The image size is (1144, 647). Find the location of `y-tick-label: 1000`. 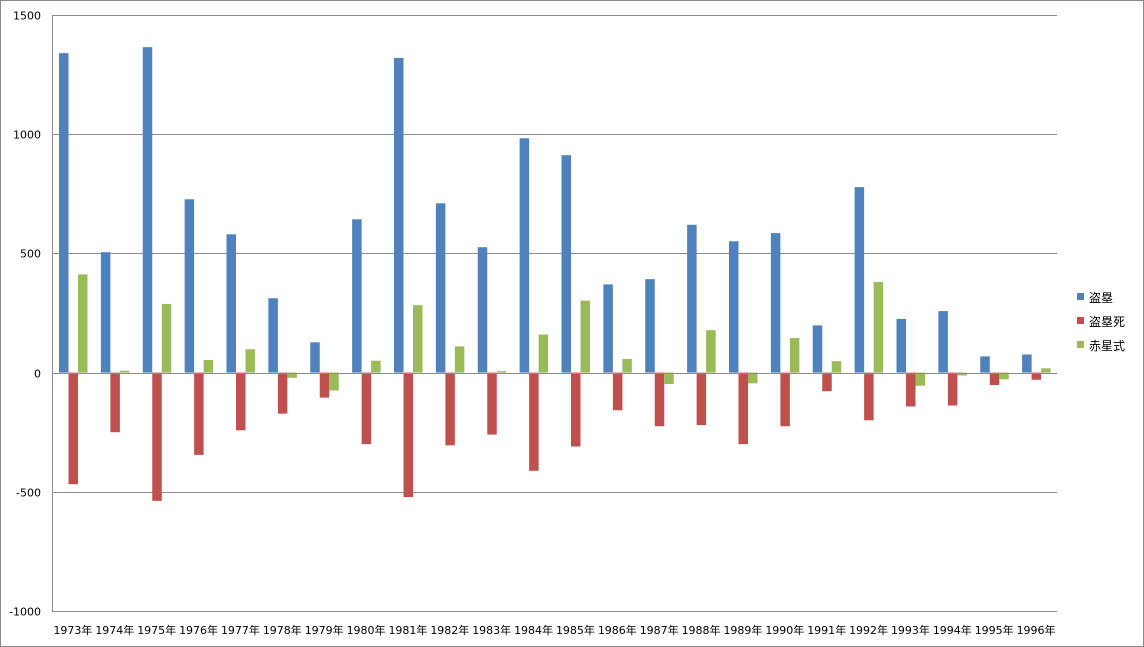

y-tick-label: 1000 is located at coordinates (27, 135).